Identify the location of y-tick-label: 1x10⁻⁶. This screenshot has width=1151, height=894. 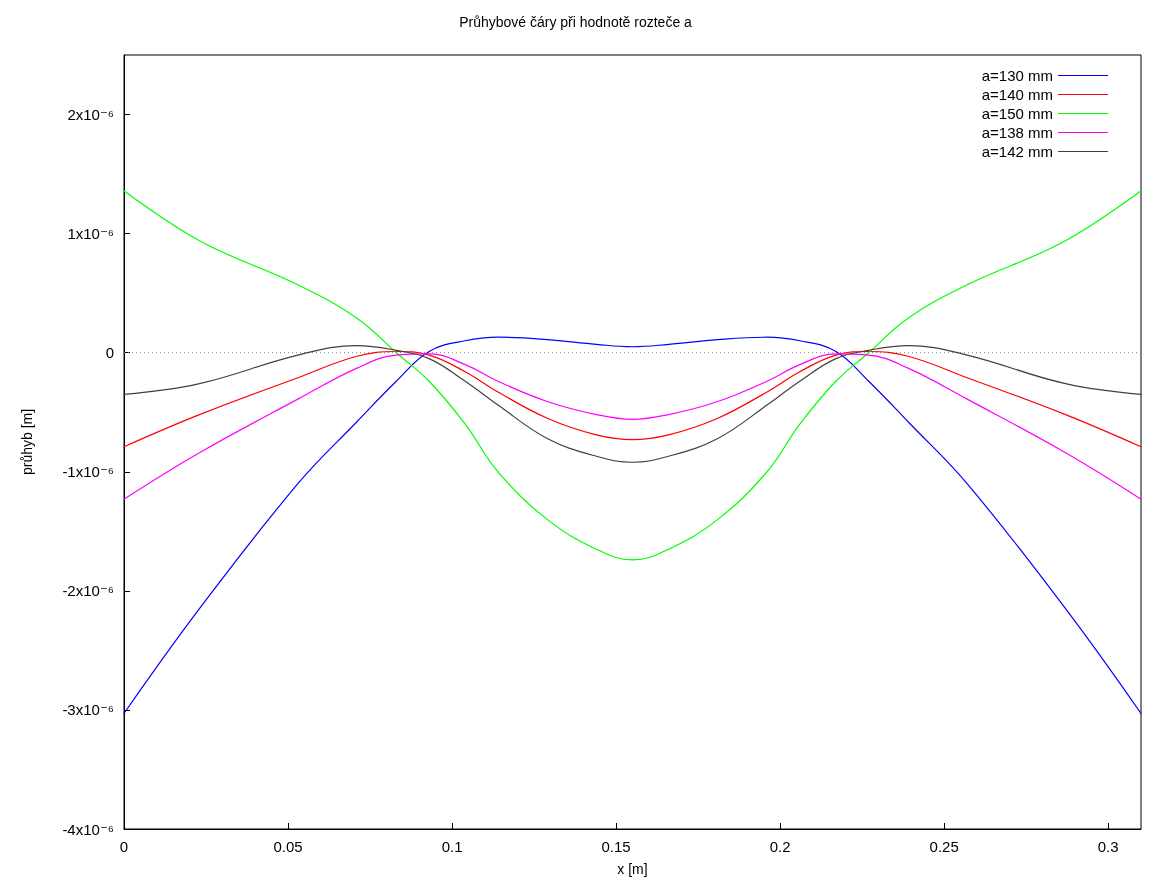
(90, 234).